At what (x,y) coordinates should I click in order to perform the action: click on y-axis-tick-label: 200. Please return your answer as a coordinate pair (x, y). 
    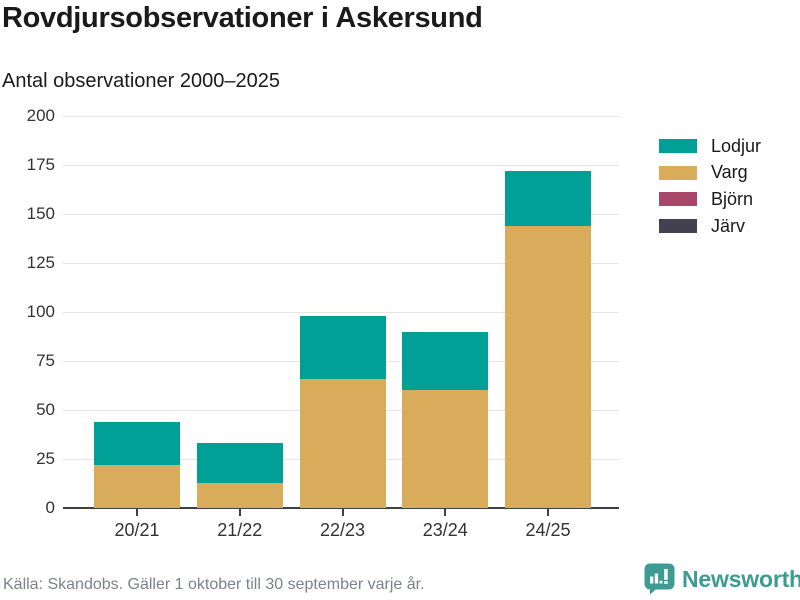
    Looking at the image, I should click on (40, 115).